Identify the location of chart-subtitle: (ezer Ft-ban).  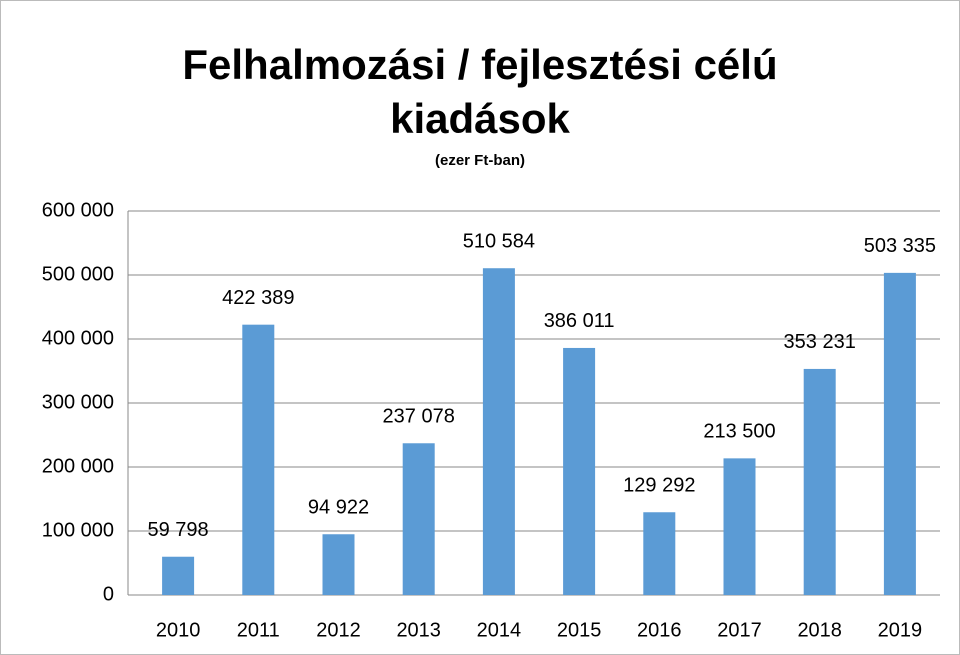
(480, 160).